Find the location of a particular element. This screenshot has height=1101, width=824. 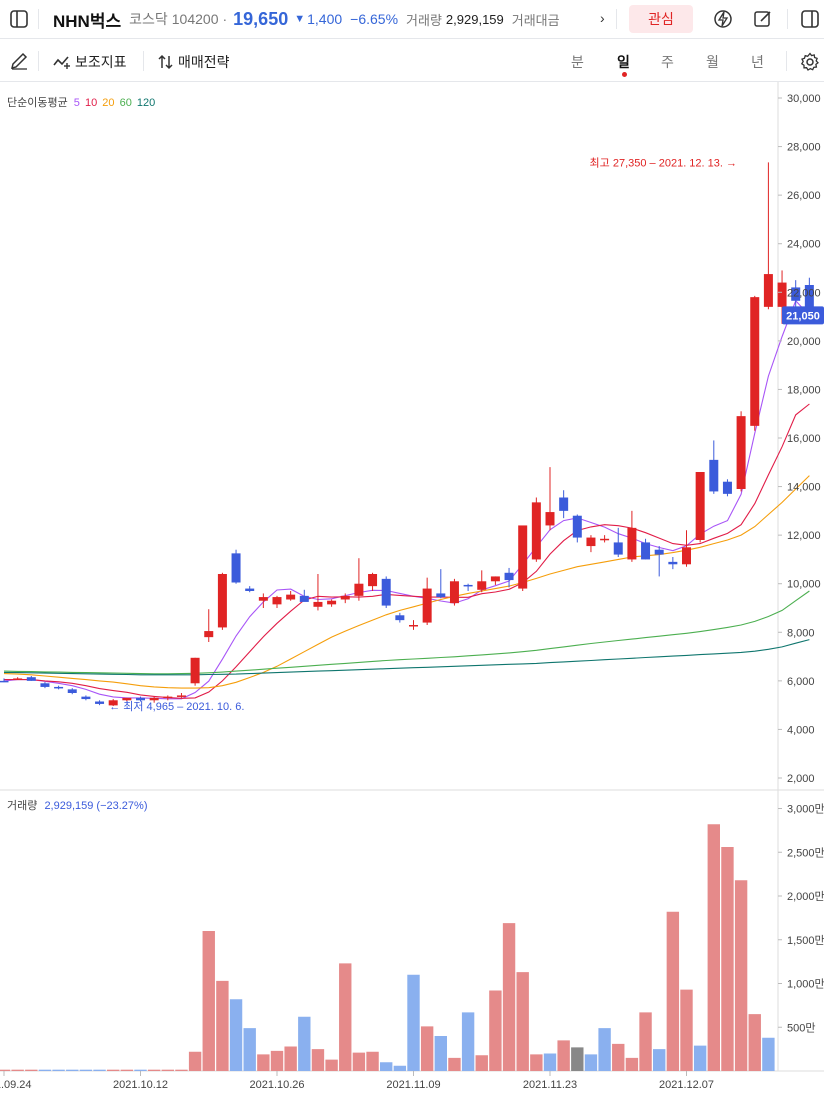

stock-name: NHN벅스 is located at coordinates (87, 21).